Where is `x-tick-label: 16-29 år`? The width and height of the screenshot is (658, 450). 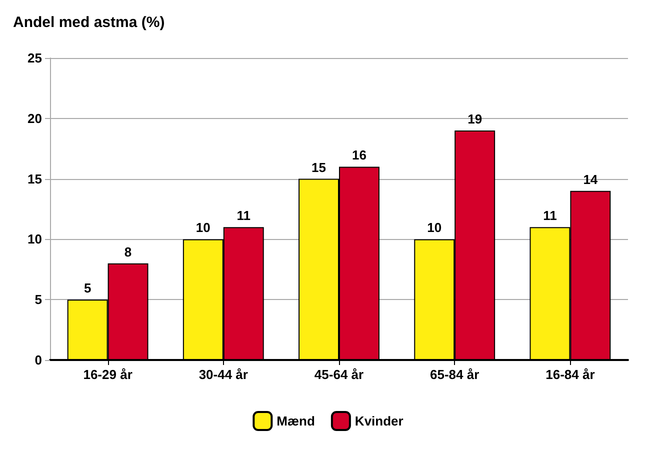
x-tick-label: 16-29 år is located at coordinates (107, 374).